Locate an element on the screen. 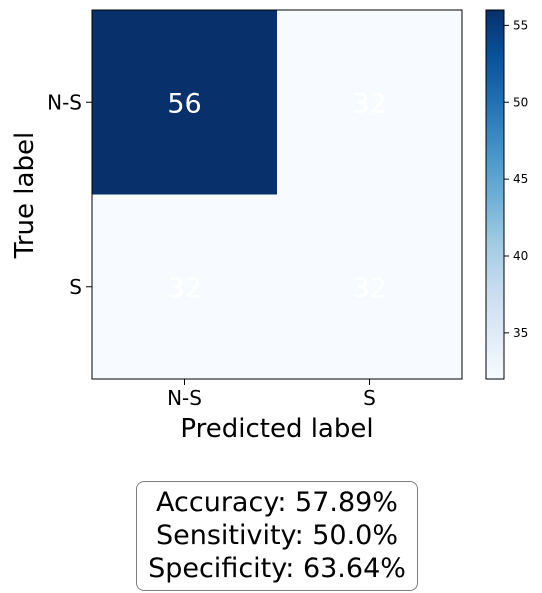 This screenshot has height=593, width=542. x-tick-label: N-S is located at coordinates (184, 398).